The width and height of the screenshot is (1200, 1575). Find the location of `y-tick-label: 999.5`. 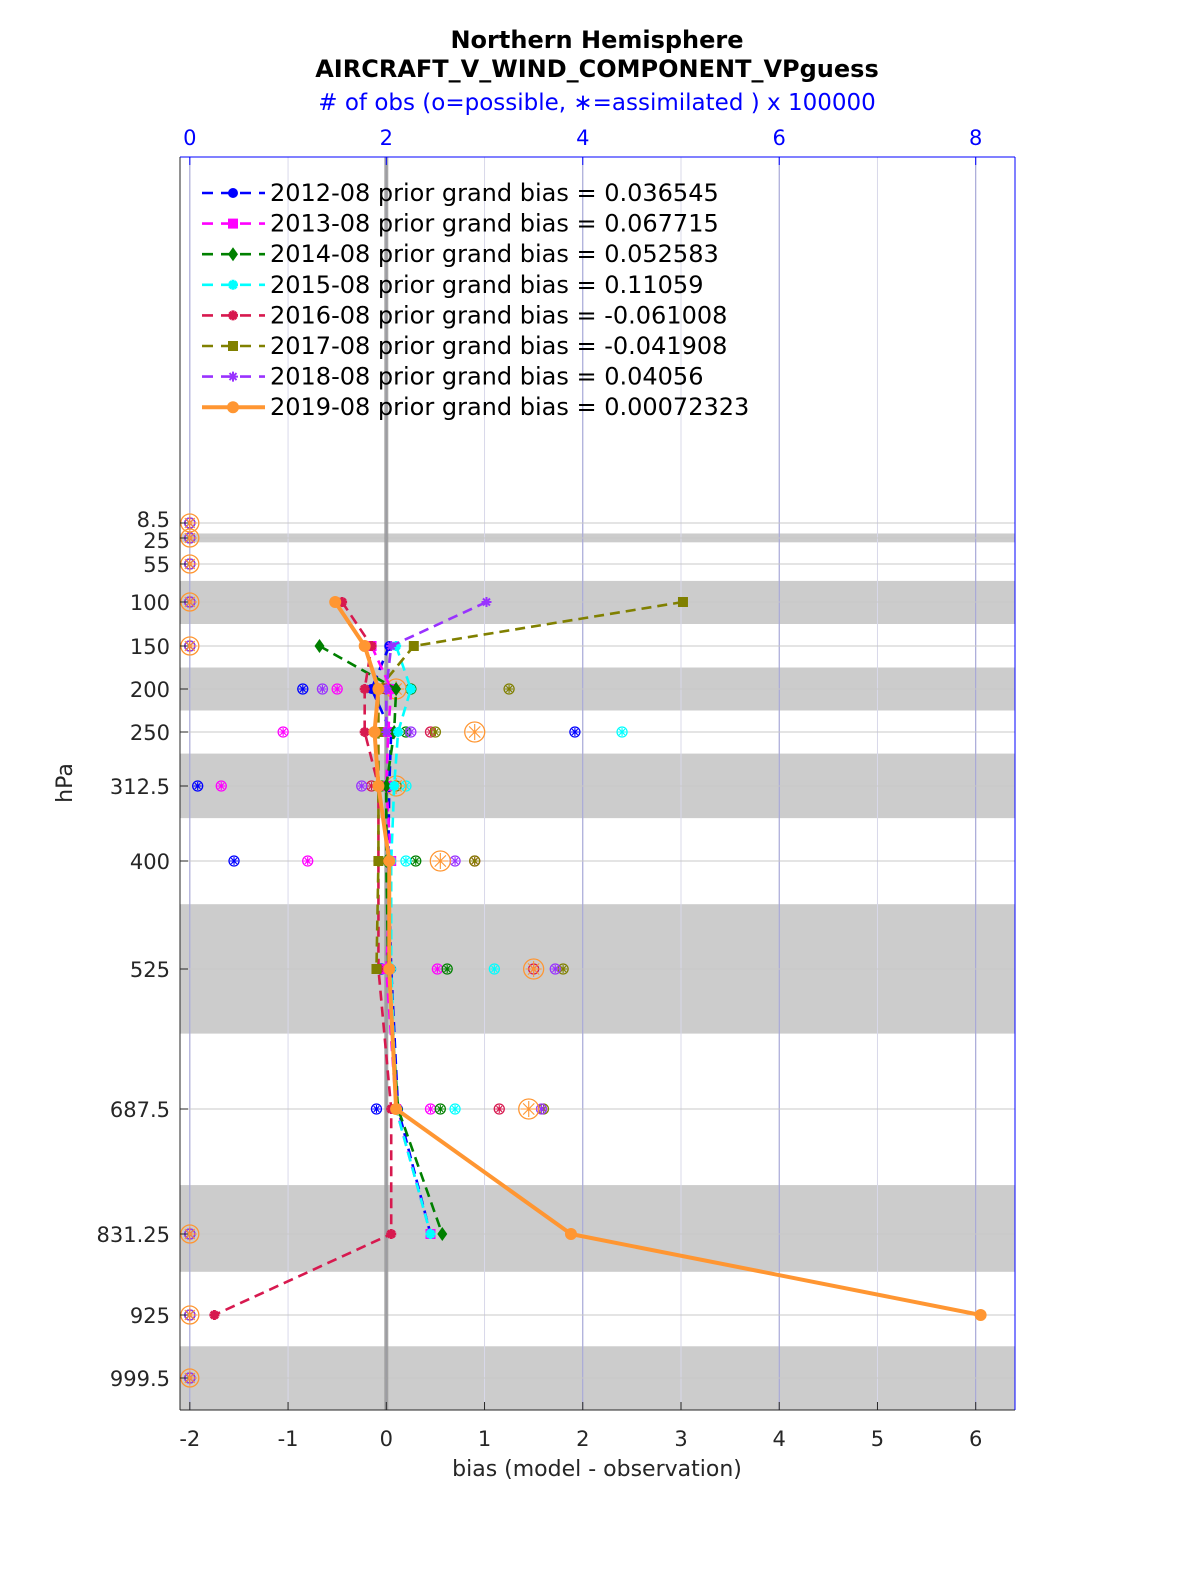

y-tick-label: 999.5 is located at coordinates (140, 1379).